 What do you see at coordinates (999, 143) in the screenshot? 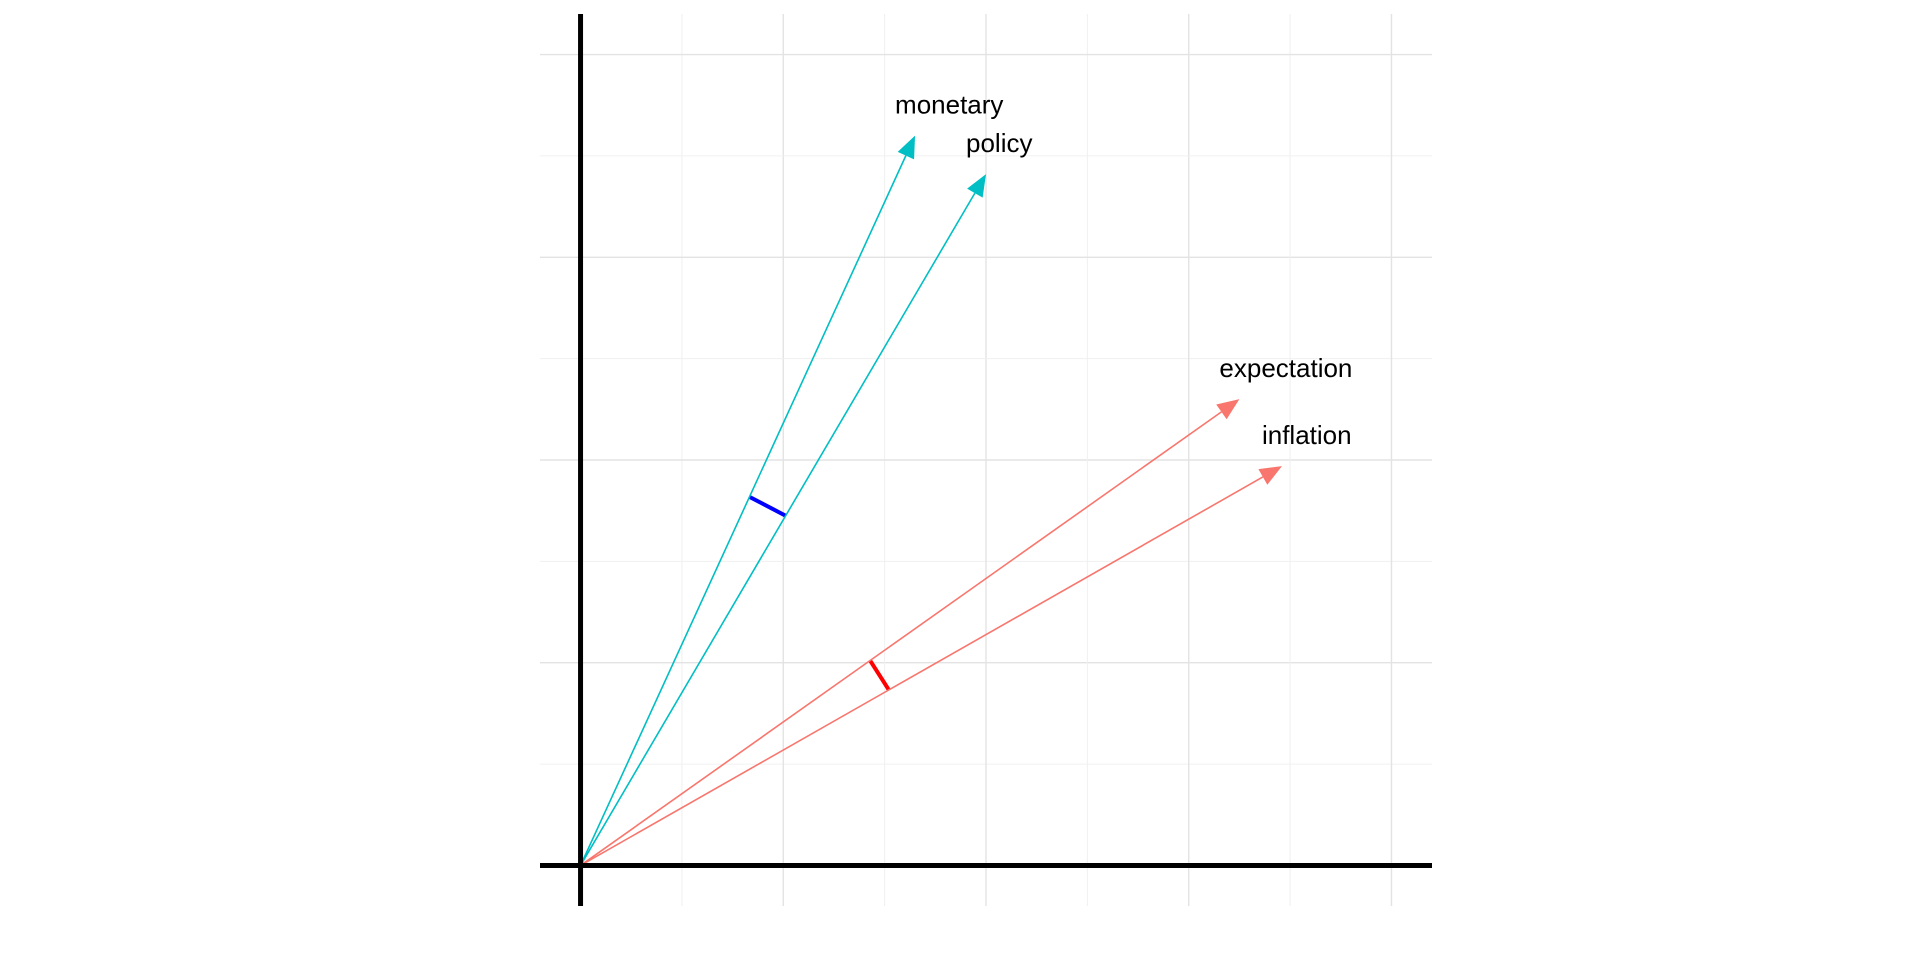
I see `vector-label-policy: policy` at bounding box center [999, 143].